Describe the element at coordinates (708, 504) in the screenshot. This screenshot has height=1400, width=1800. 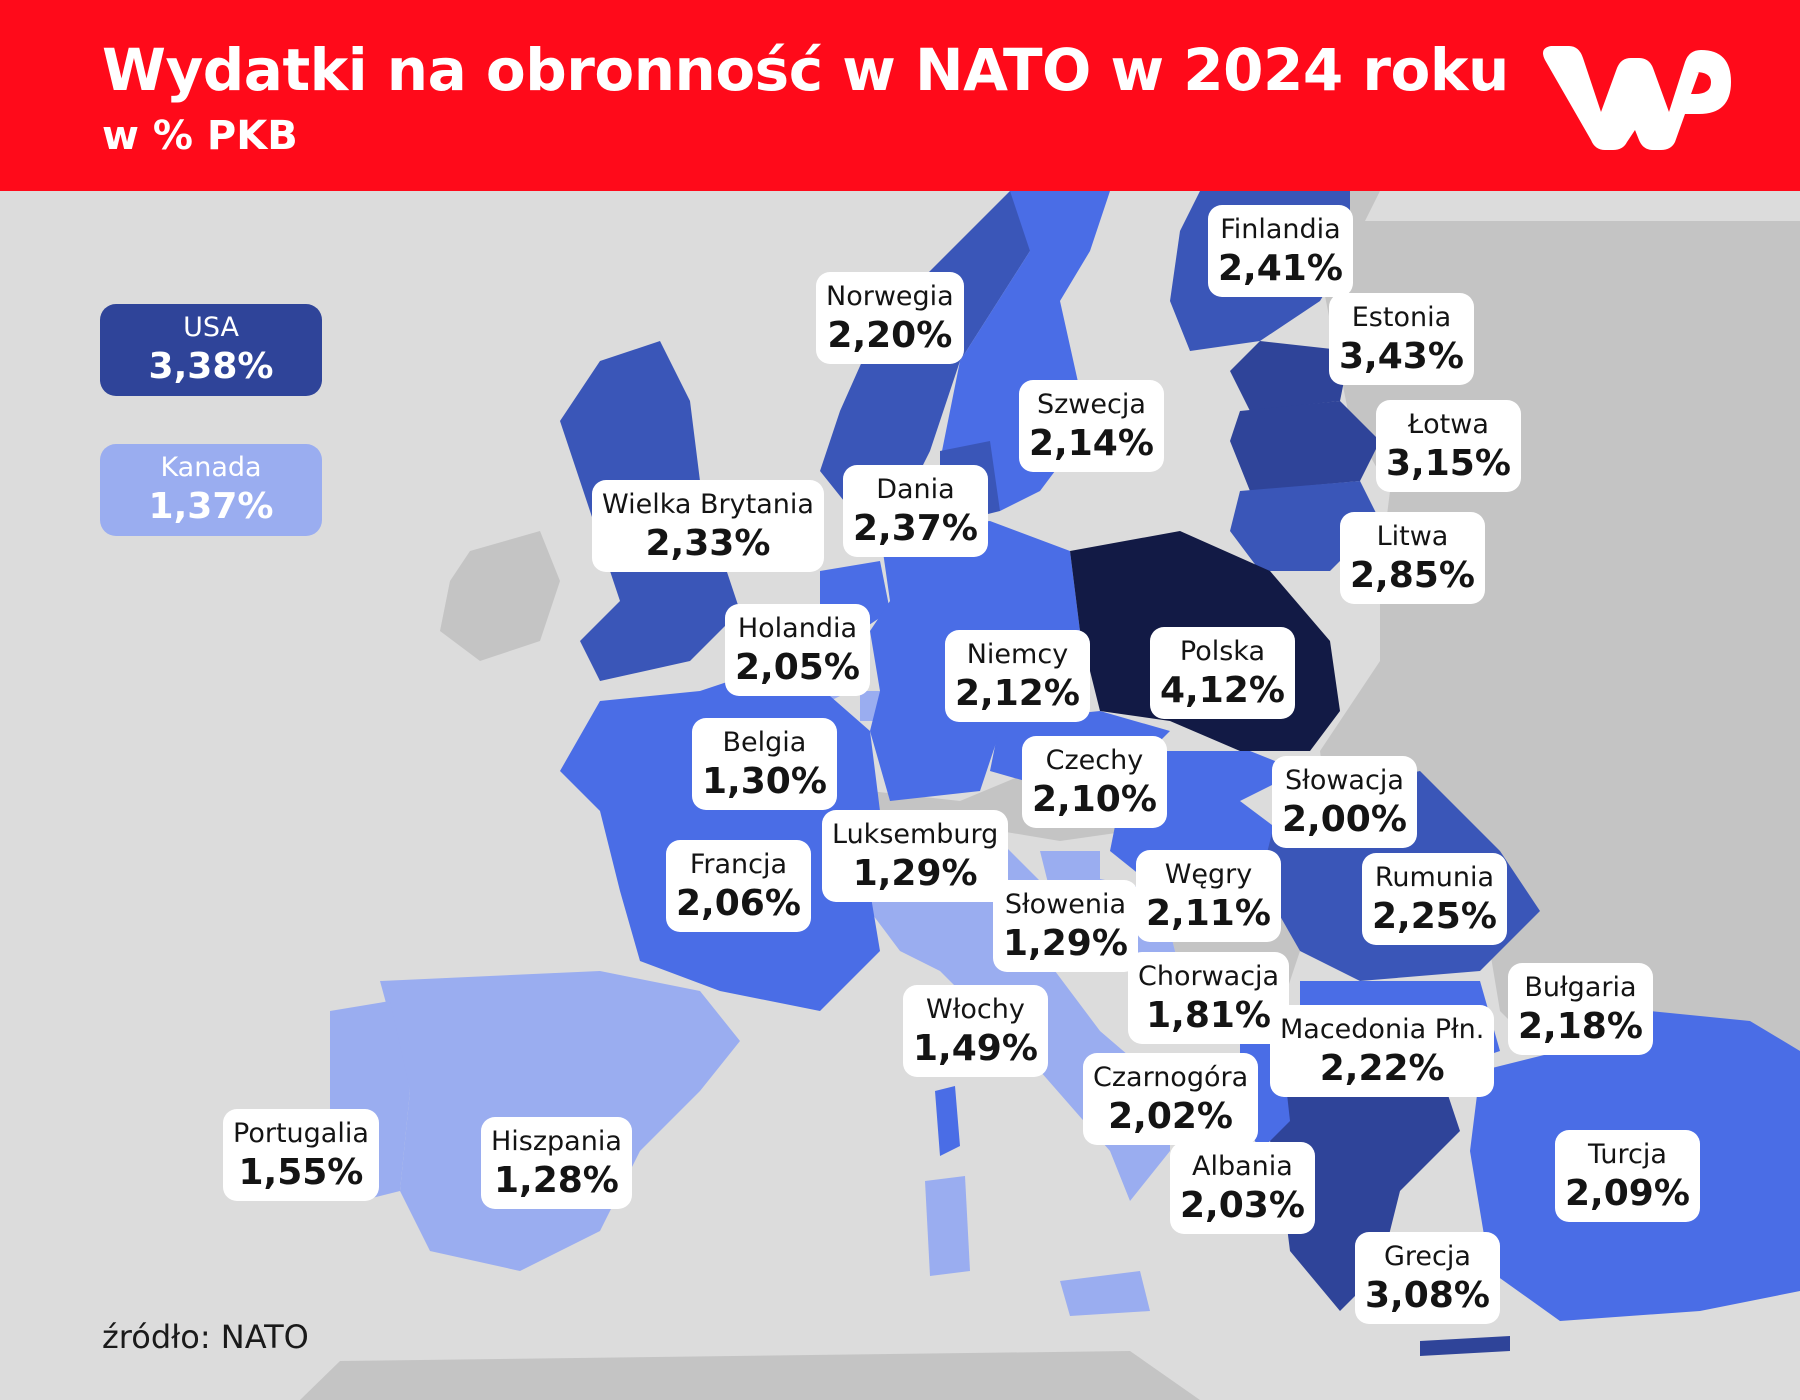
I see `label-name: Wielka Brytania` at that location.